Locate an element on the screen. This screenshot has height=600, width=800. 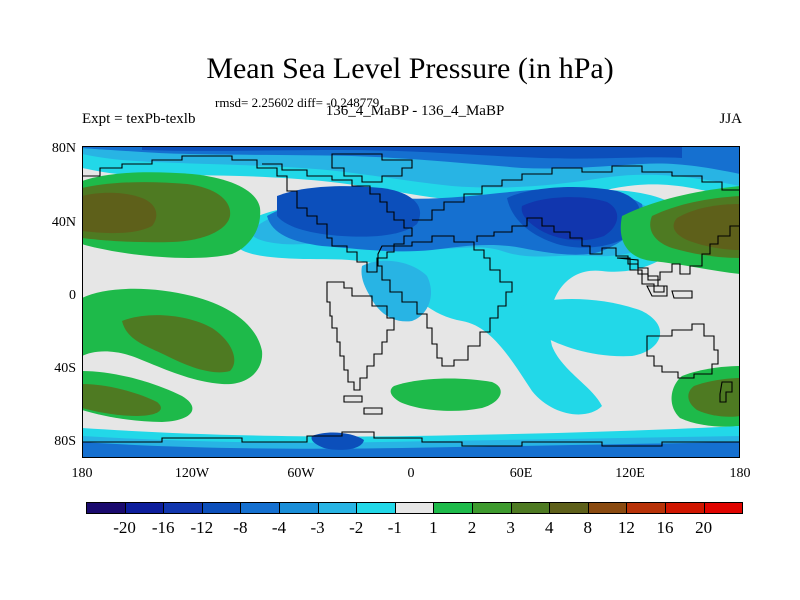
coastline-southeast-asia is located at coordinates (640, 275).